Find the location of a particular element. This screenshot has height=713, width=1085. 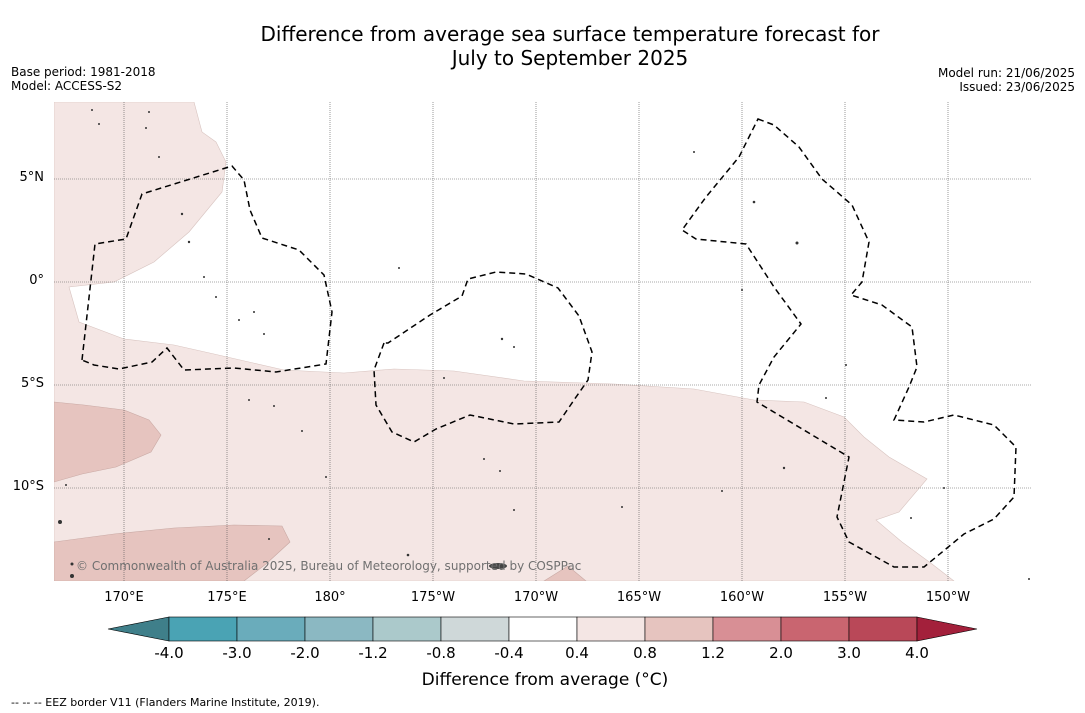

title-line-2: July to September 2025 is located at coordinates (570, 58).